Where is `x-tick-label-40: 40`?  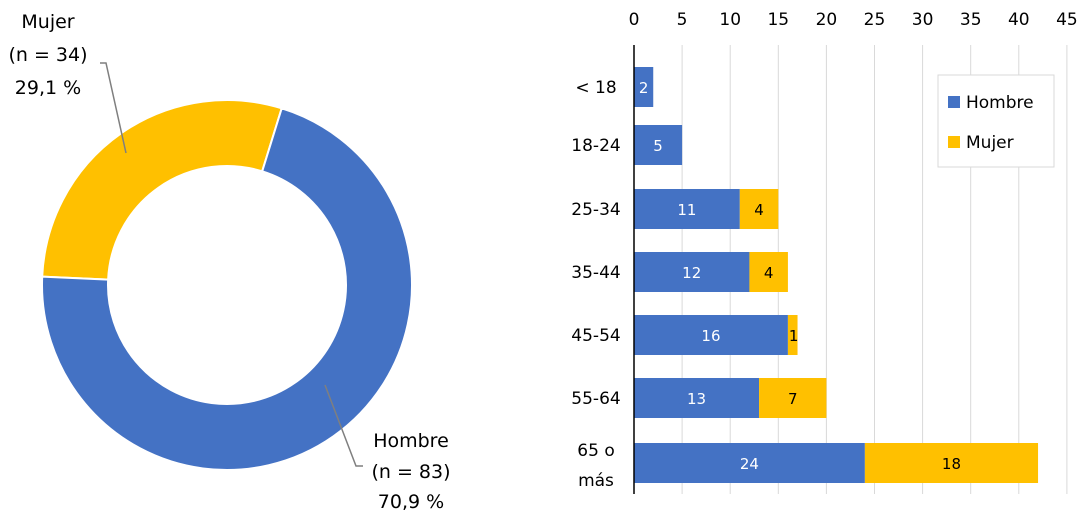 x-tick-label-40: 40 is located at coordinates (1019, 20).